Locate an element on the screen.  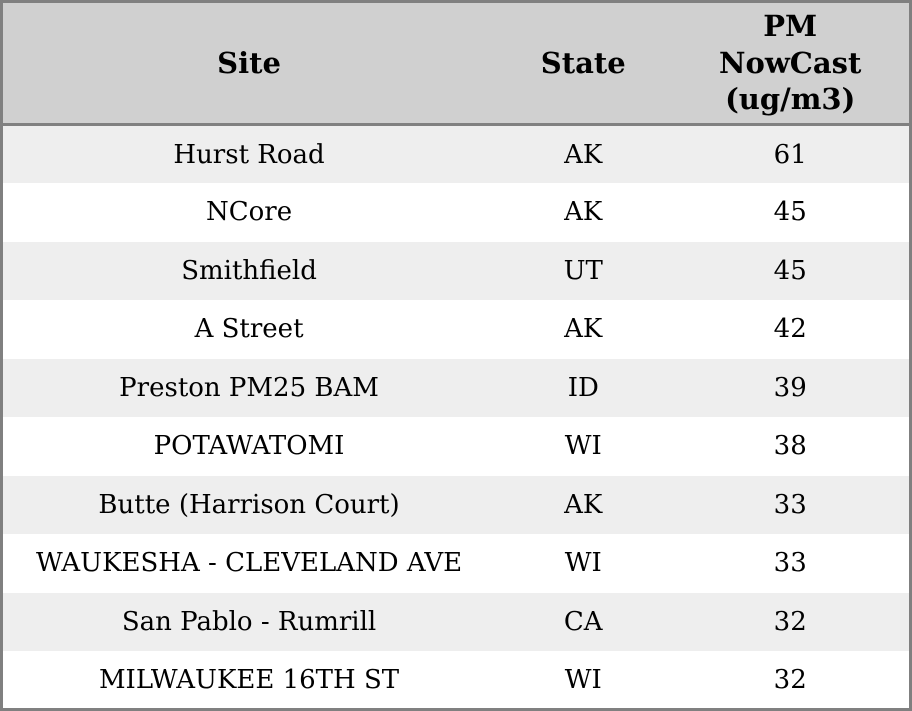
table-row: WAUKESHA - CLEVELAND AVE WI 33 is located at coordinates (456, 563).